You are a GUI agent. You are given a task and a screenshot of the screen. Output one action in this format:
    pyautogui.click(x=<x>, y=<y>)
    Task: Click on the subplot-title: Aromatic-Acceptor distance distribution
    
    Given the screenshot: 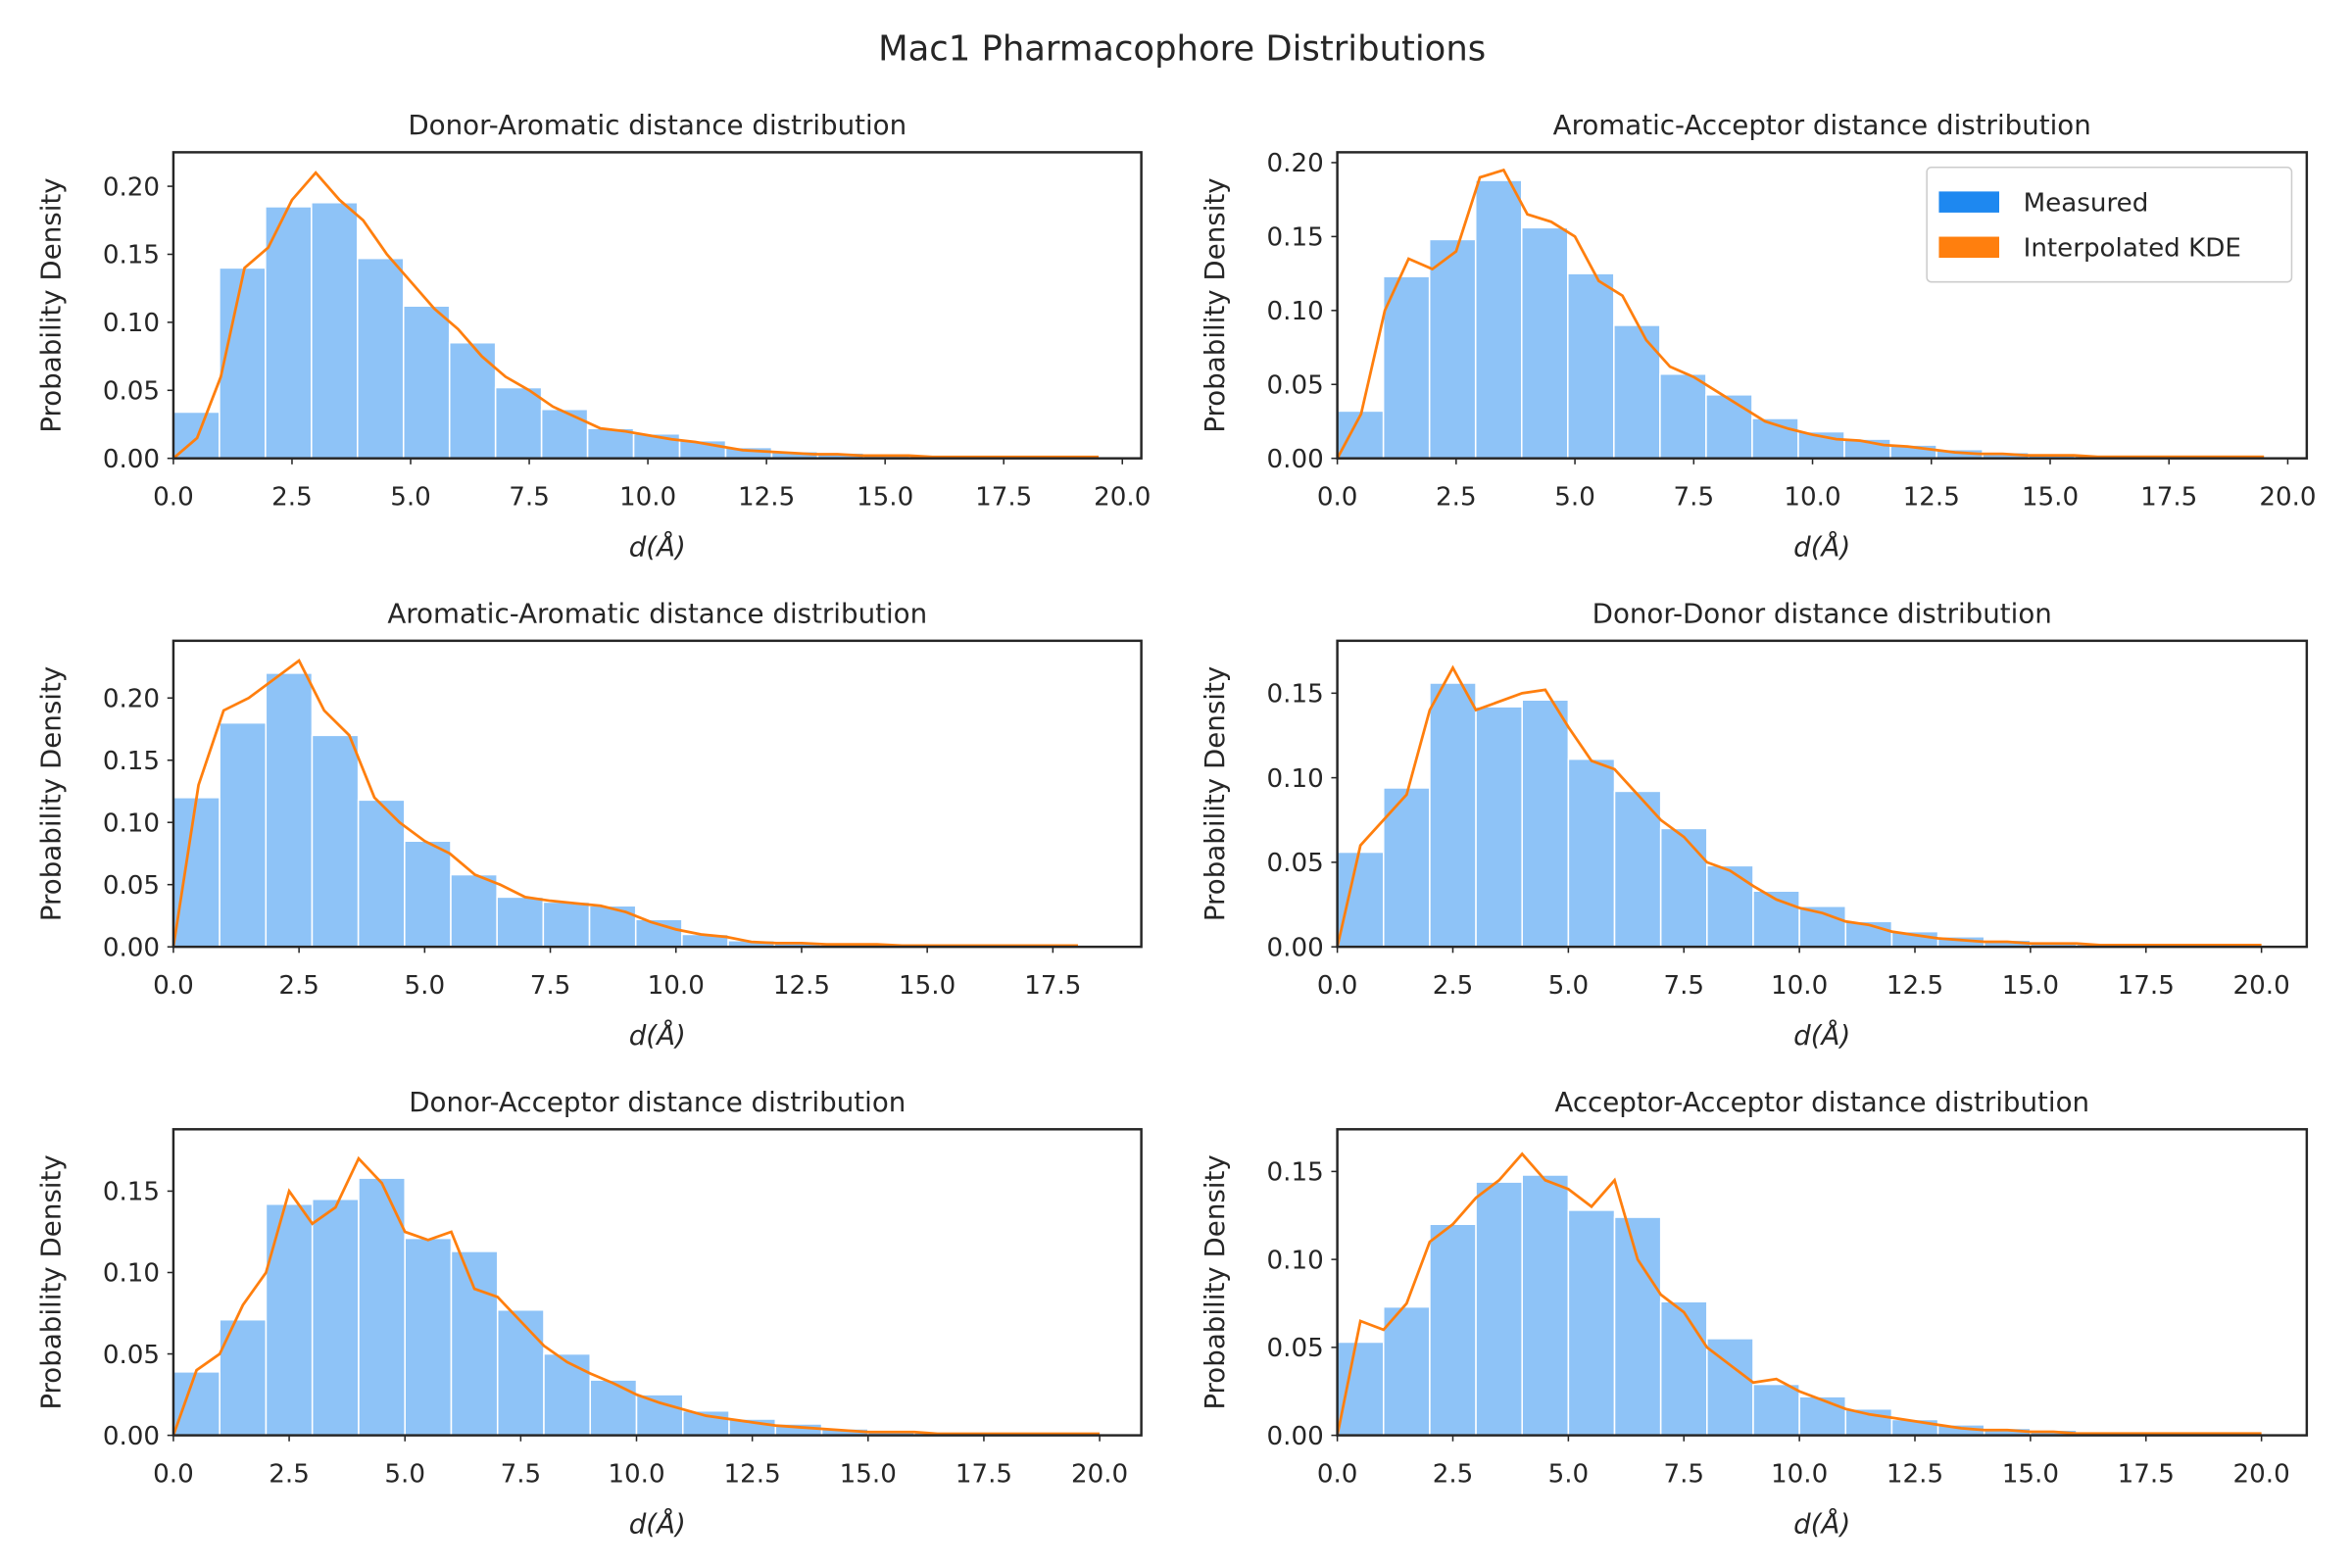 What is the action you would take?
    pyautogui.click(x=1822, y=125)
    